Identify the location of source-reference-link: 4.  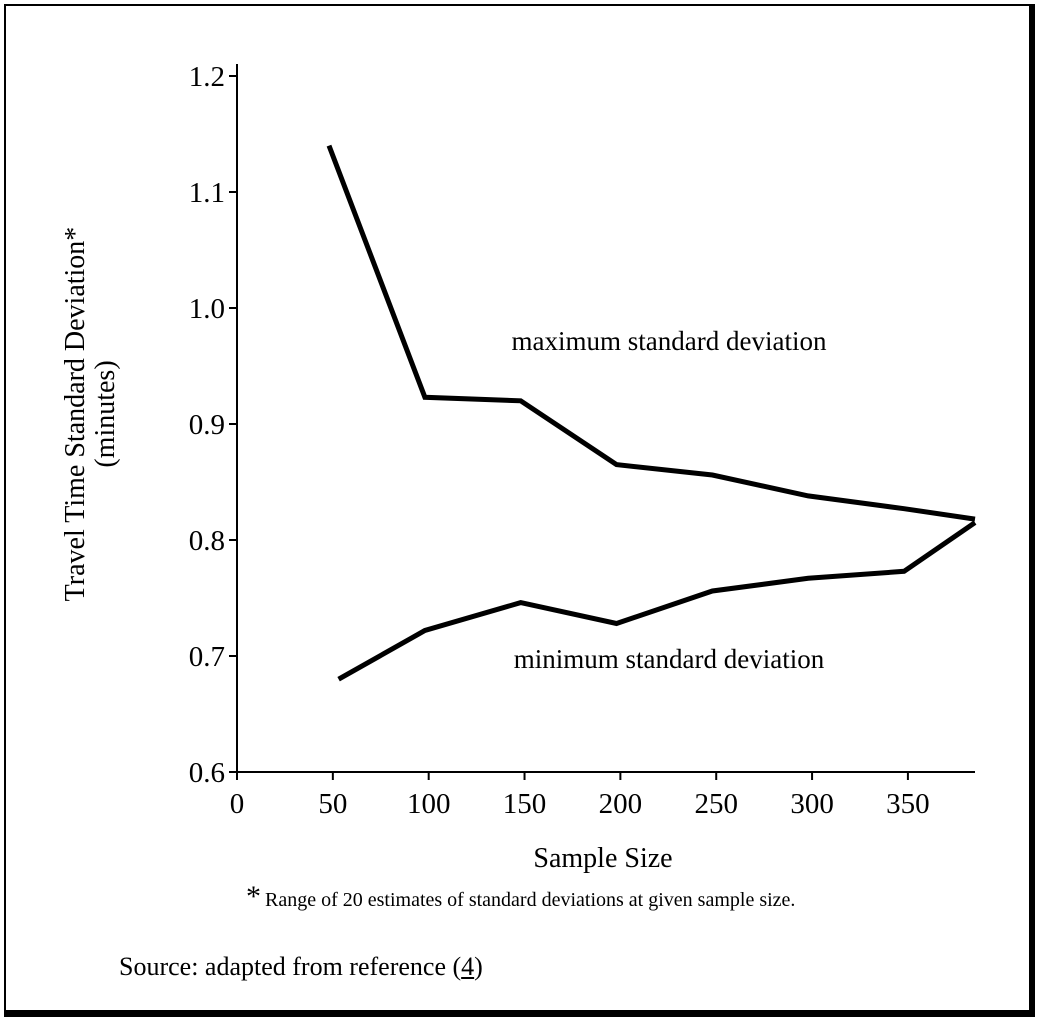
(468, 966).